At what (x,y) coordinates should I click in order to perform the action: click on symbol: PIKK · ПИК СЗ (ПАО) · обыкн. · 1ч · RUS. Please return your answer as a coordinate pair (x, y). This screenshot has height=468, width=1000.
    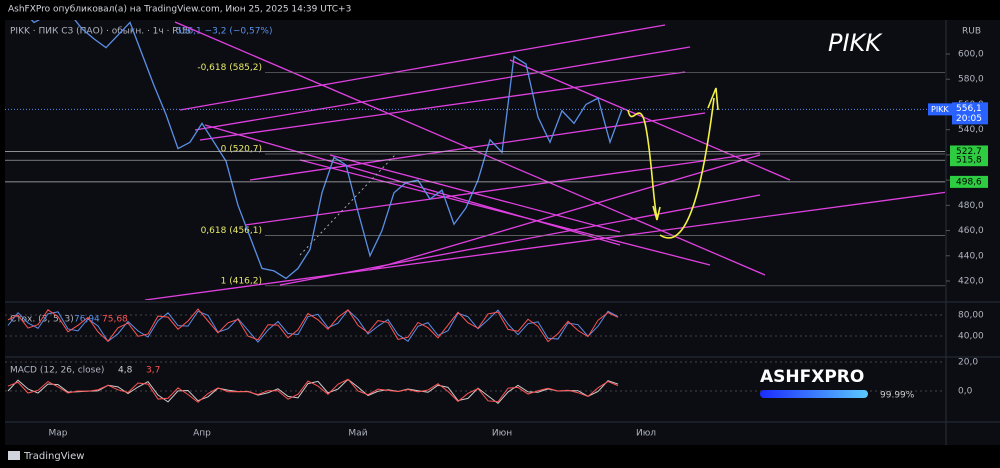
    Looking at the image, I should click on (100, 32).